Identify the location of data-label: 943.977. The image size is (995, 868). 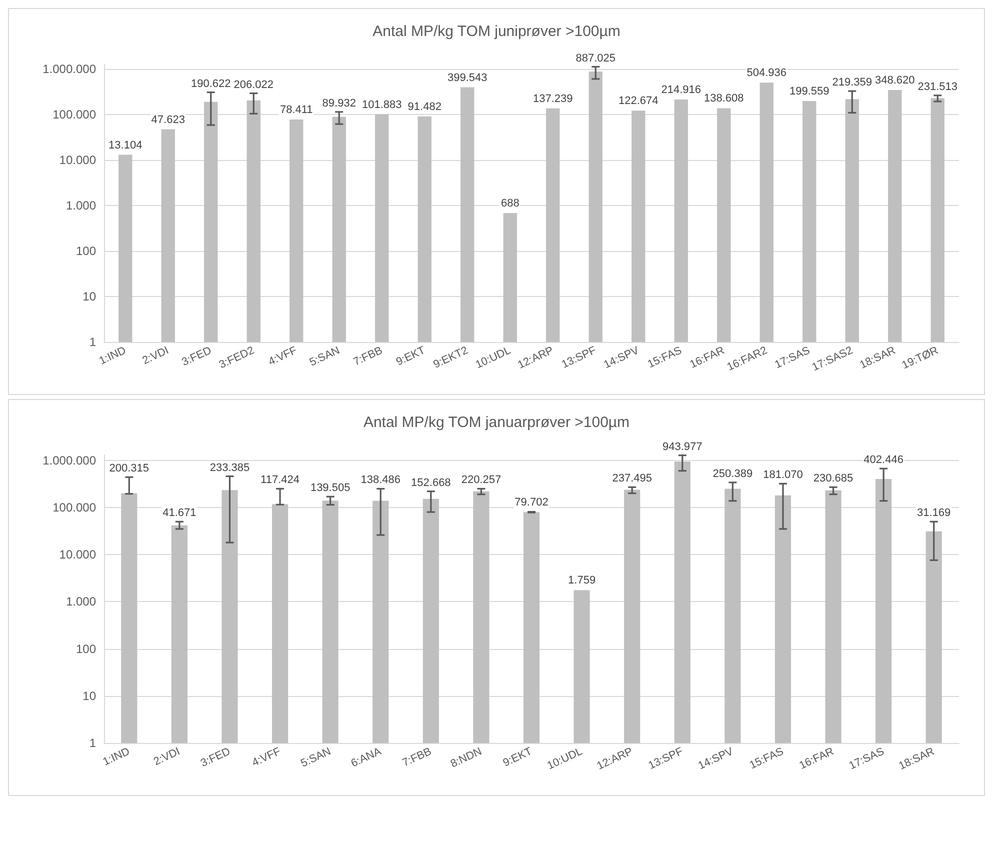
(682, 446).